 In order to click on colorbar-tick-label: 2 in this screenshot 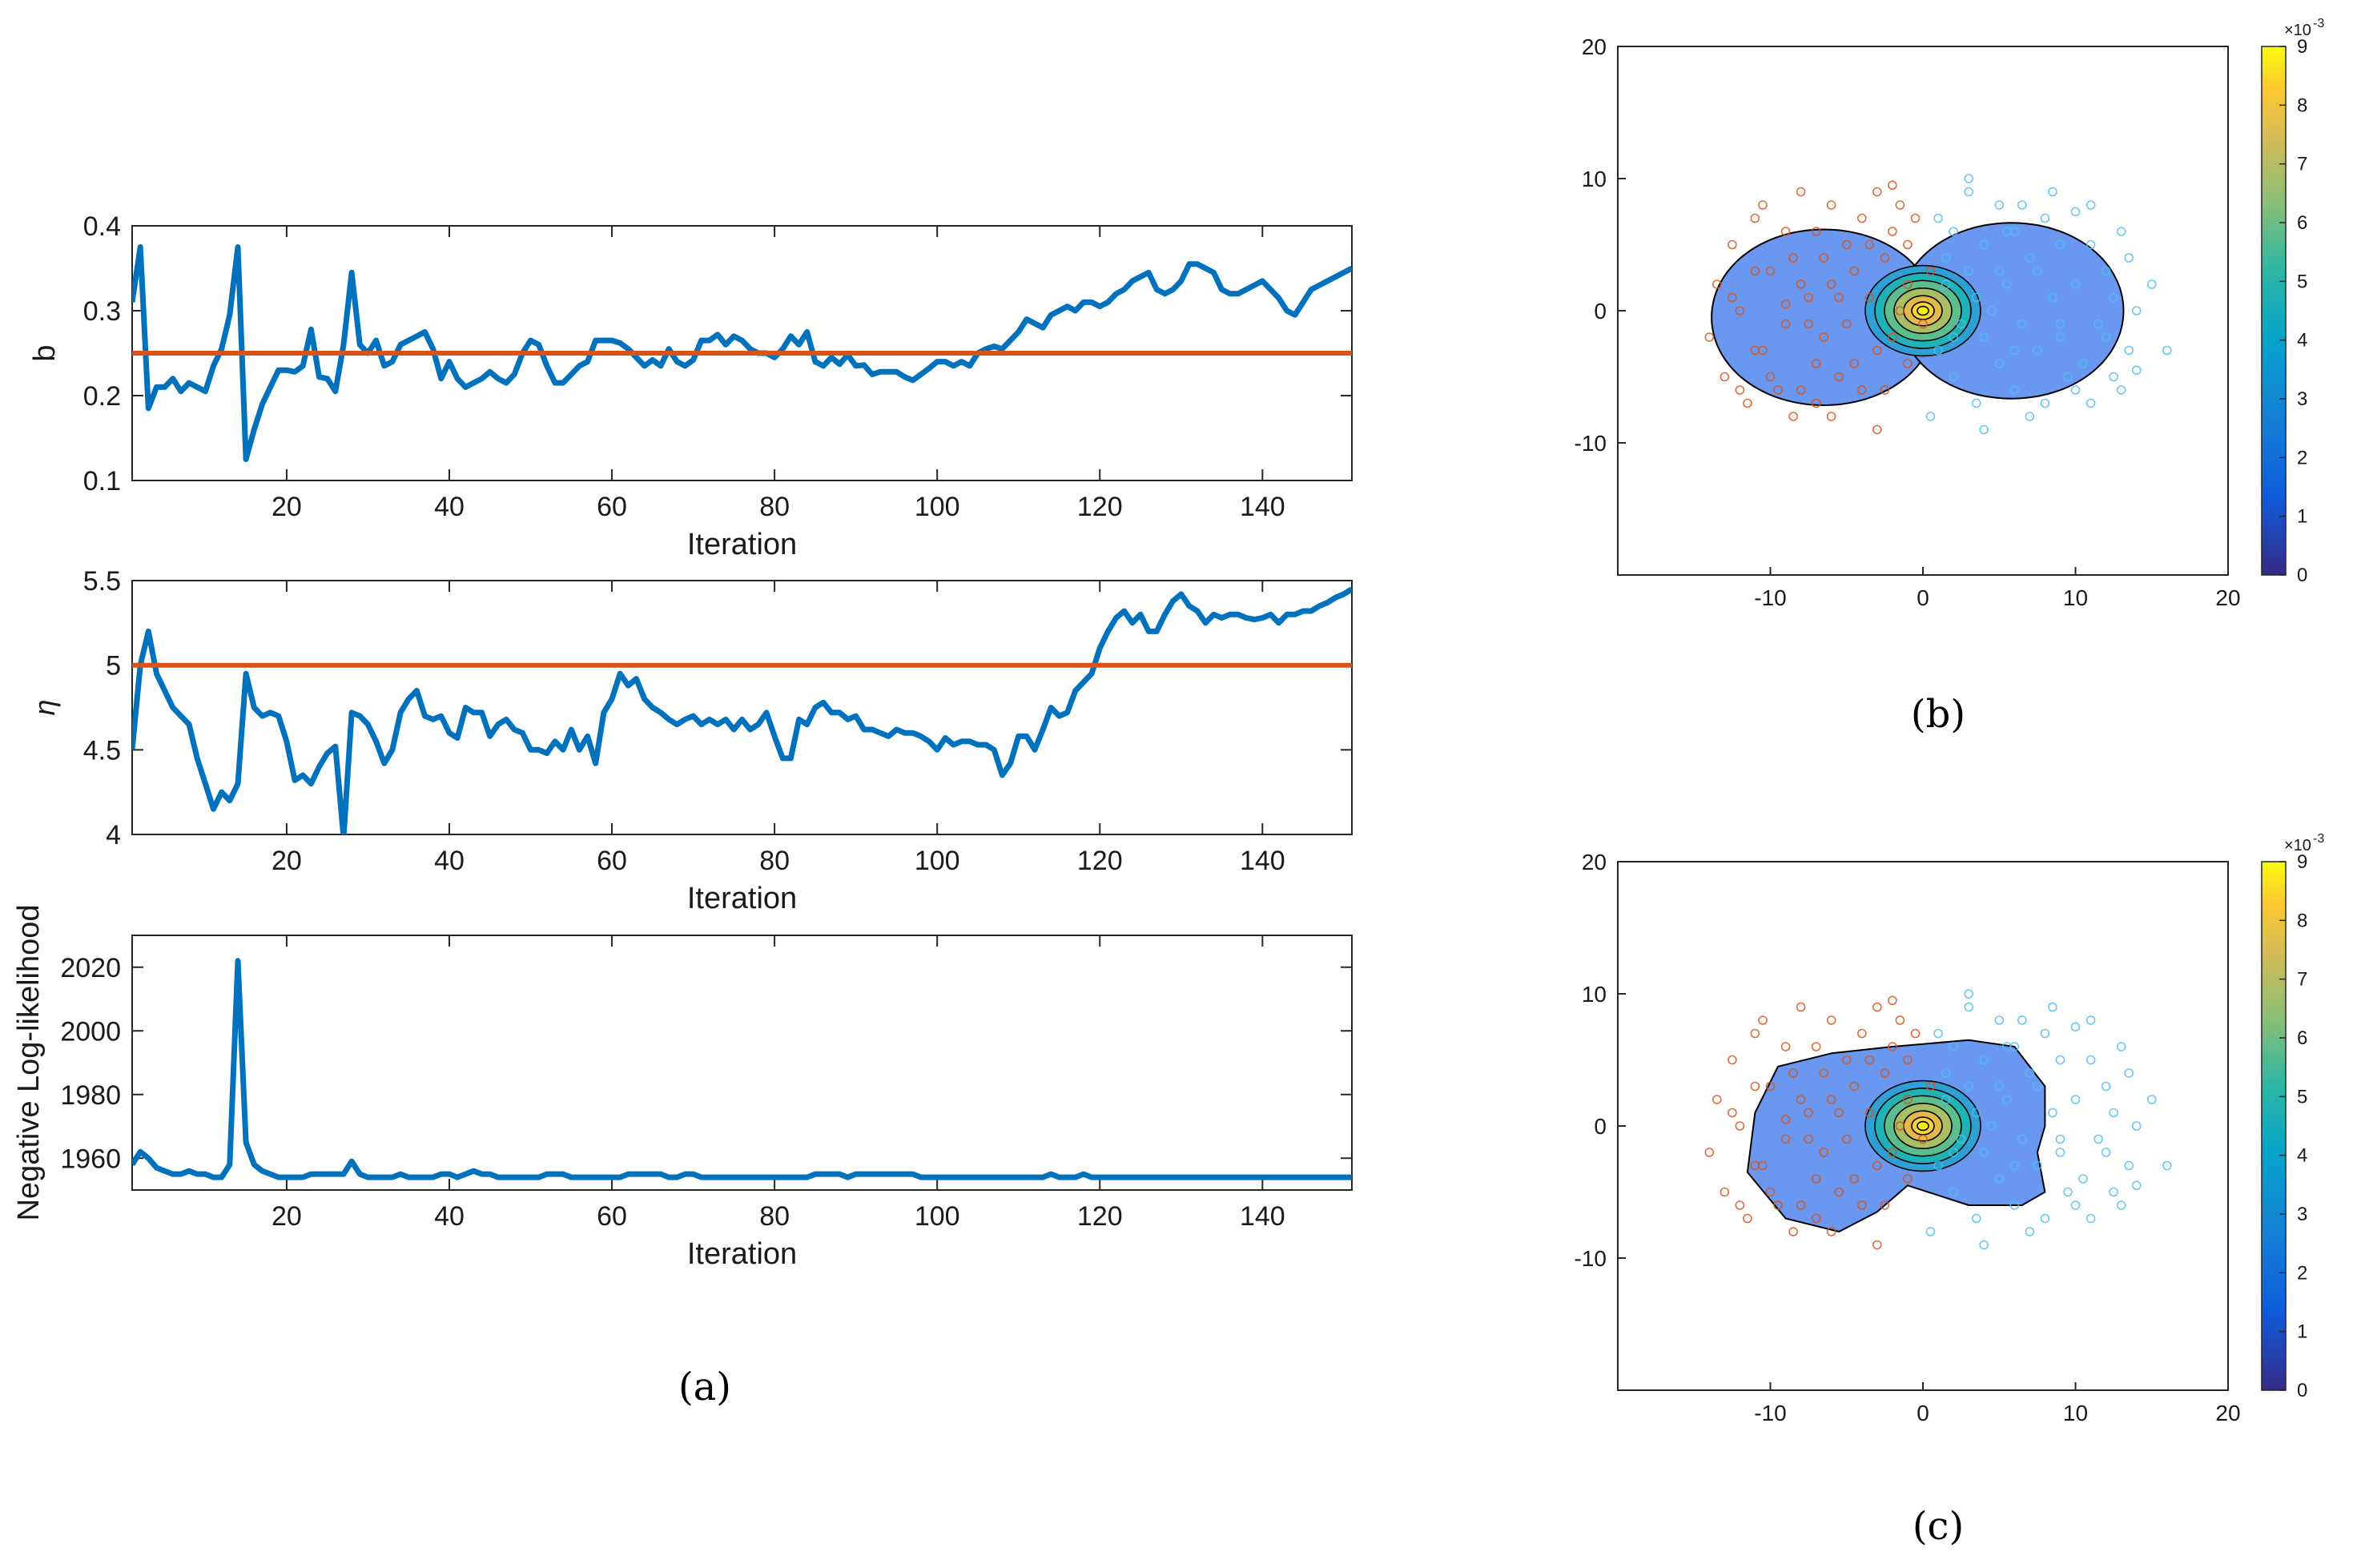, I will do `click(2302, 1273)`.